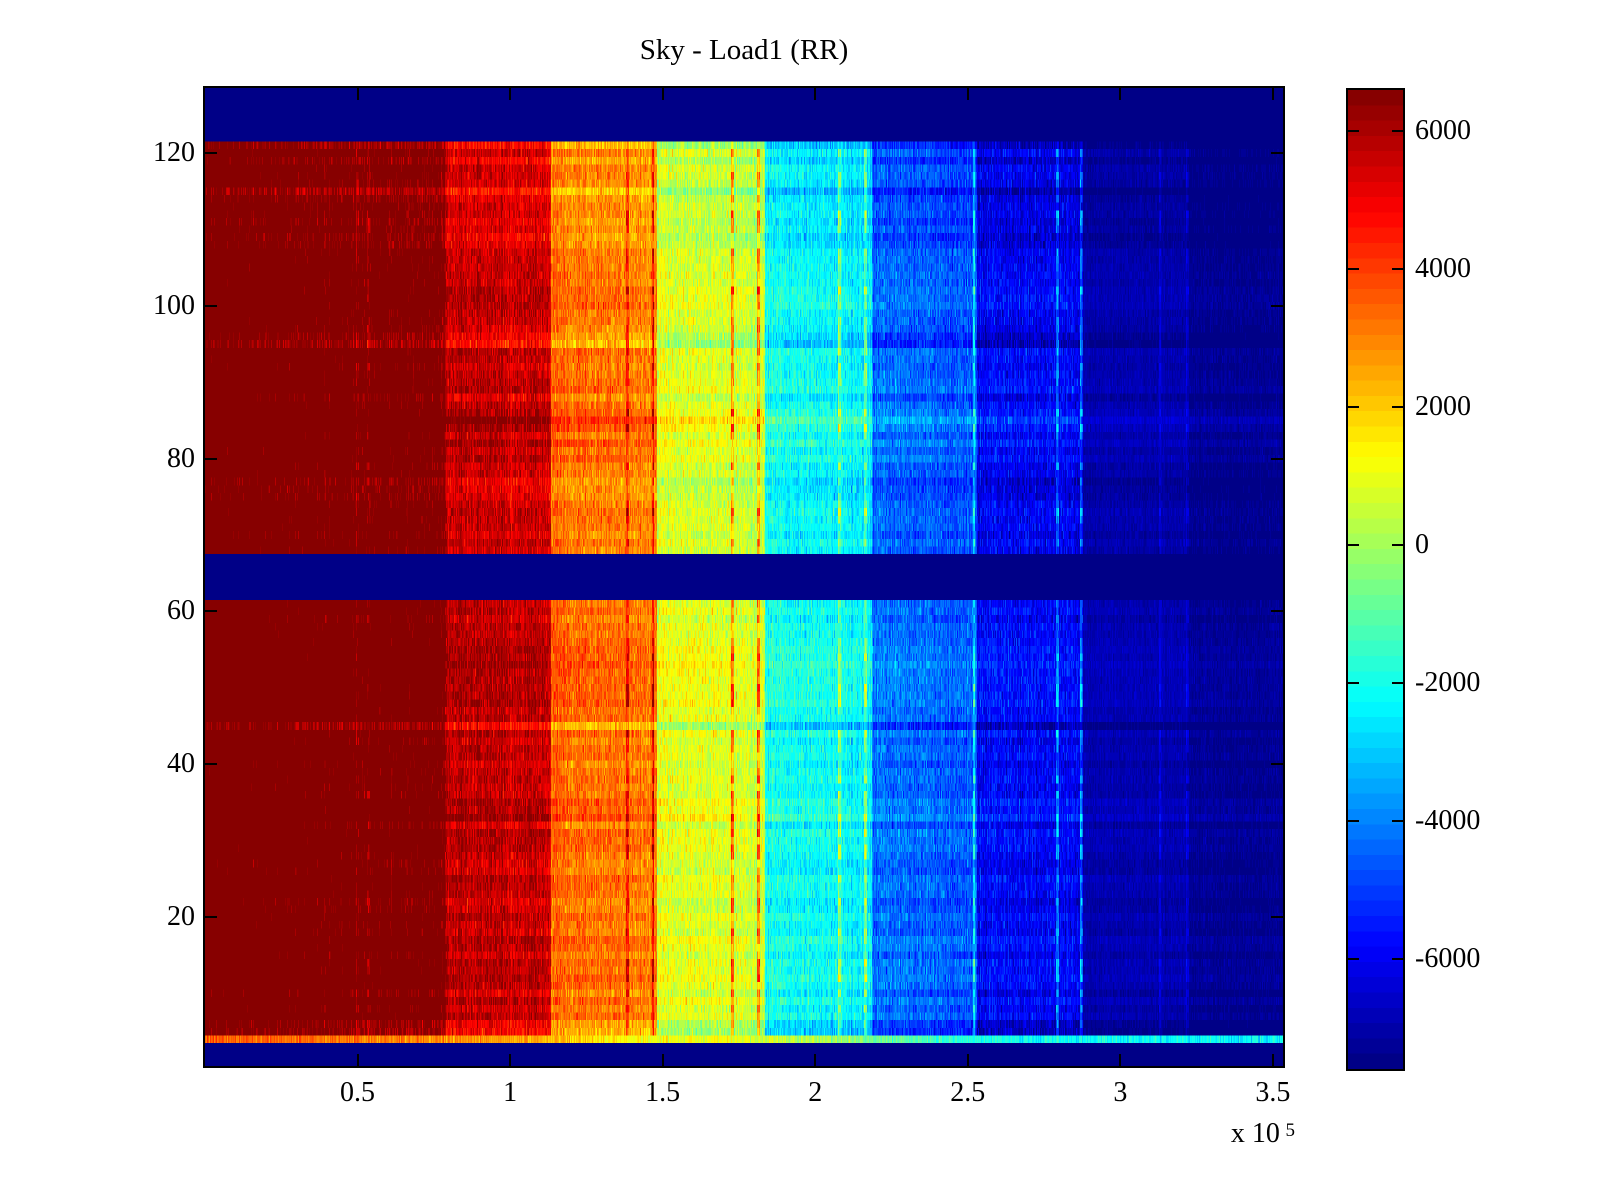 The height and width of the screenshot is (1200, 1600). Describe the element at coordinates (181, 458) in the screenshot. I see `y-tick-label: 80` at that location.